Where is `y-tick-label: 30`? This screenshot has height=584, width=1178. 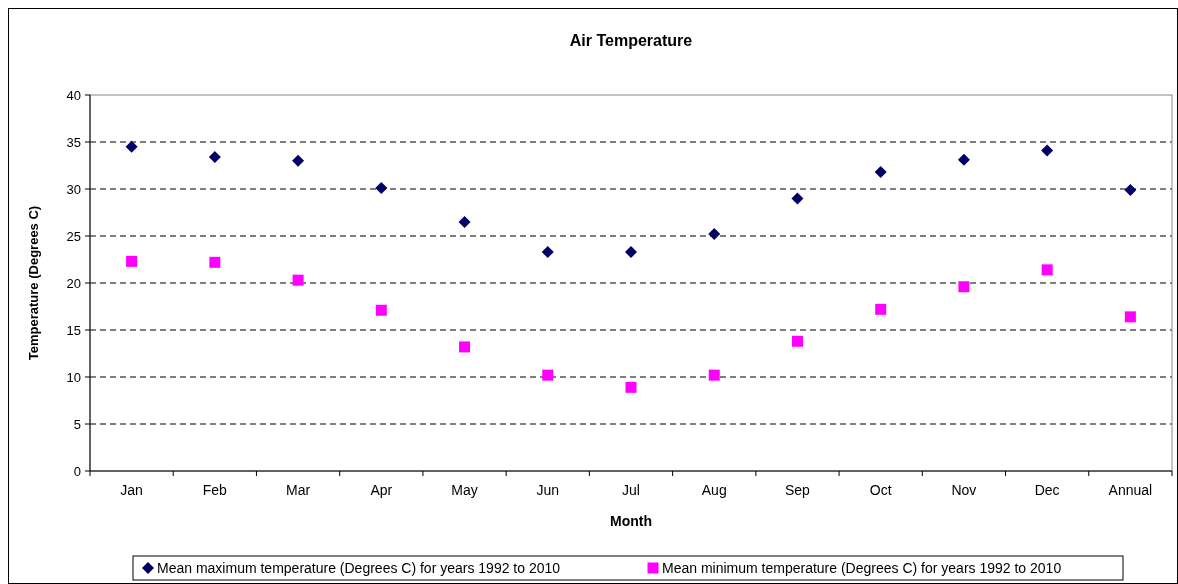 y-tick-label: 30 is located at coordinates (73, 189).